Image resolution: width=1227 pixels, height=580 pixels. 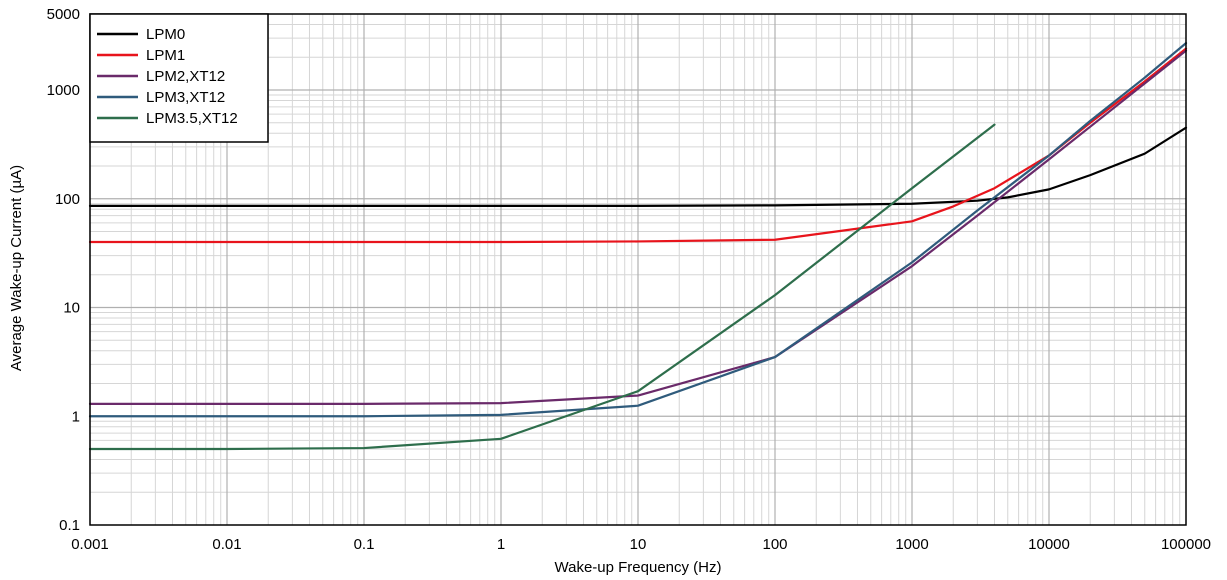 I want to click on x-tick-label: 1000, so click(x=911, y=544).